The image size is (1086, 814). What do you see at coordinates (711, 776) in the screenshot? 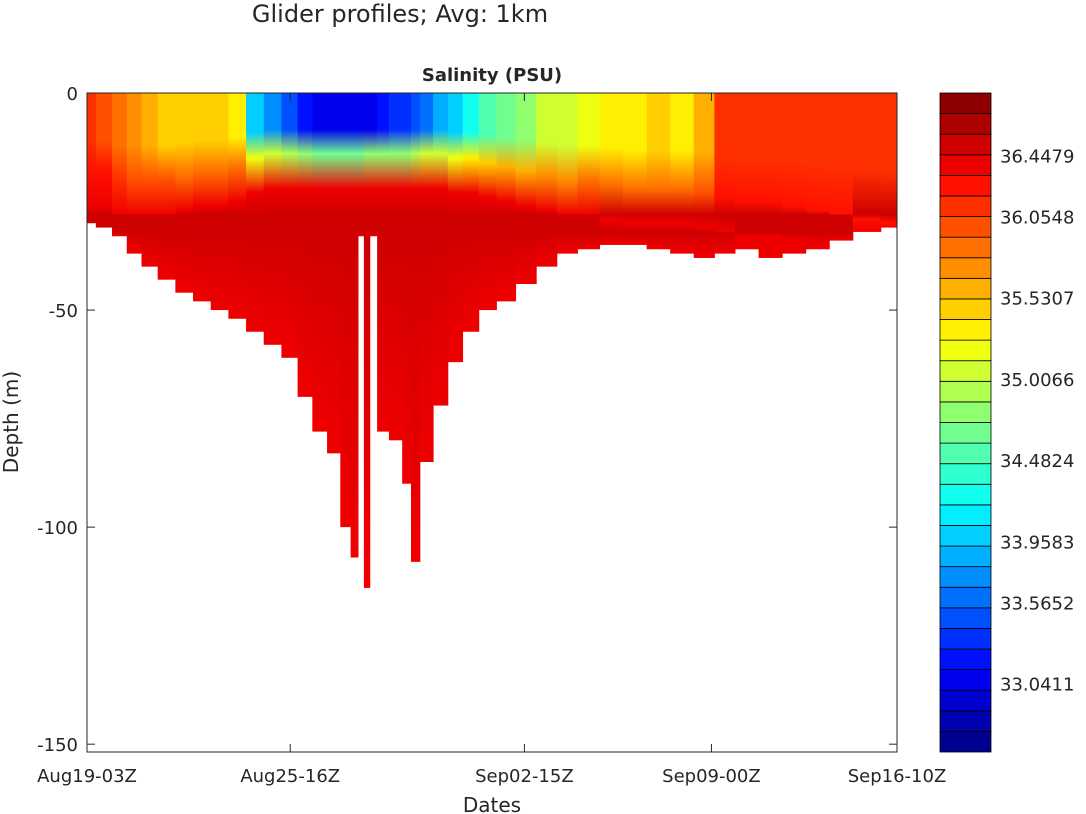
I see `x-tick-label: Sep09-00Z` at bounding box center [711, 776].